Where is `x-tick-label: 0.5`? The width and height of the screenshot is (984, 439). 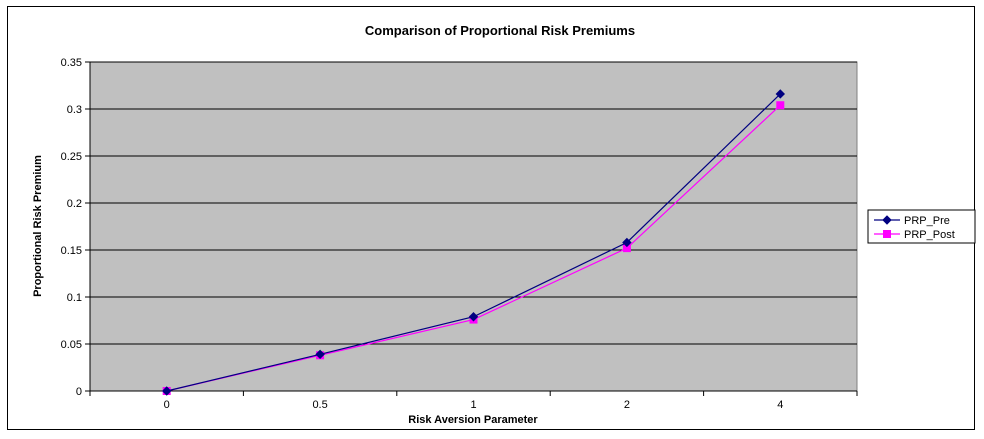
x-tick-label: 0.5 is located at coordinates (319, 405).